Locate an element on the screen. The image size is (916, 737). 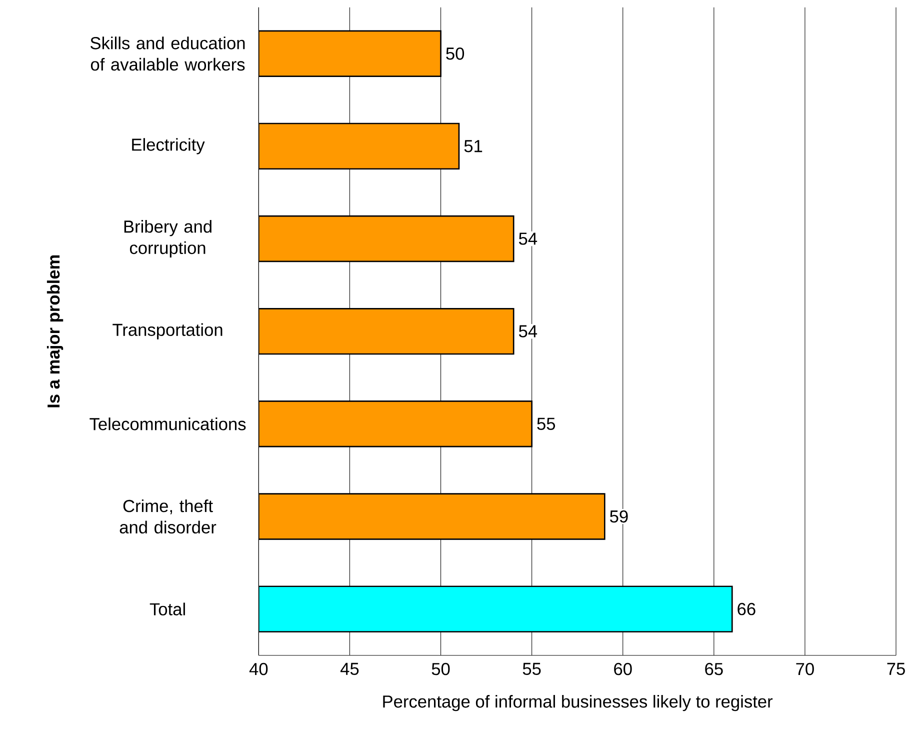
y-tick-label: Crime, theft and disorder is located at coordinates (168, 516).